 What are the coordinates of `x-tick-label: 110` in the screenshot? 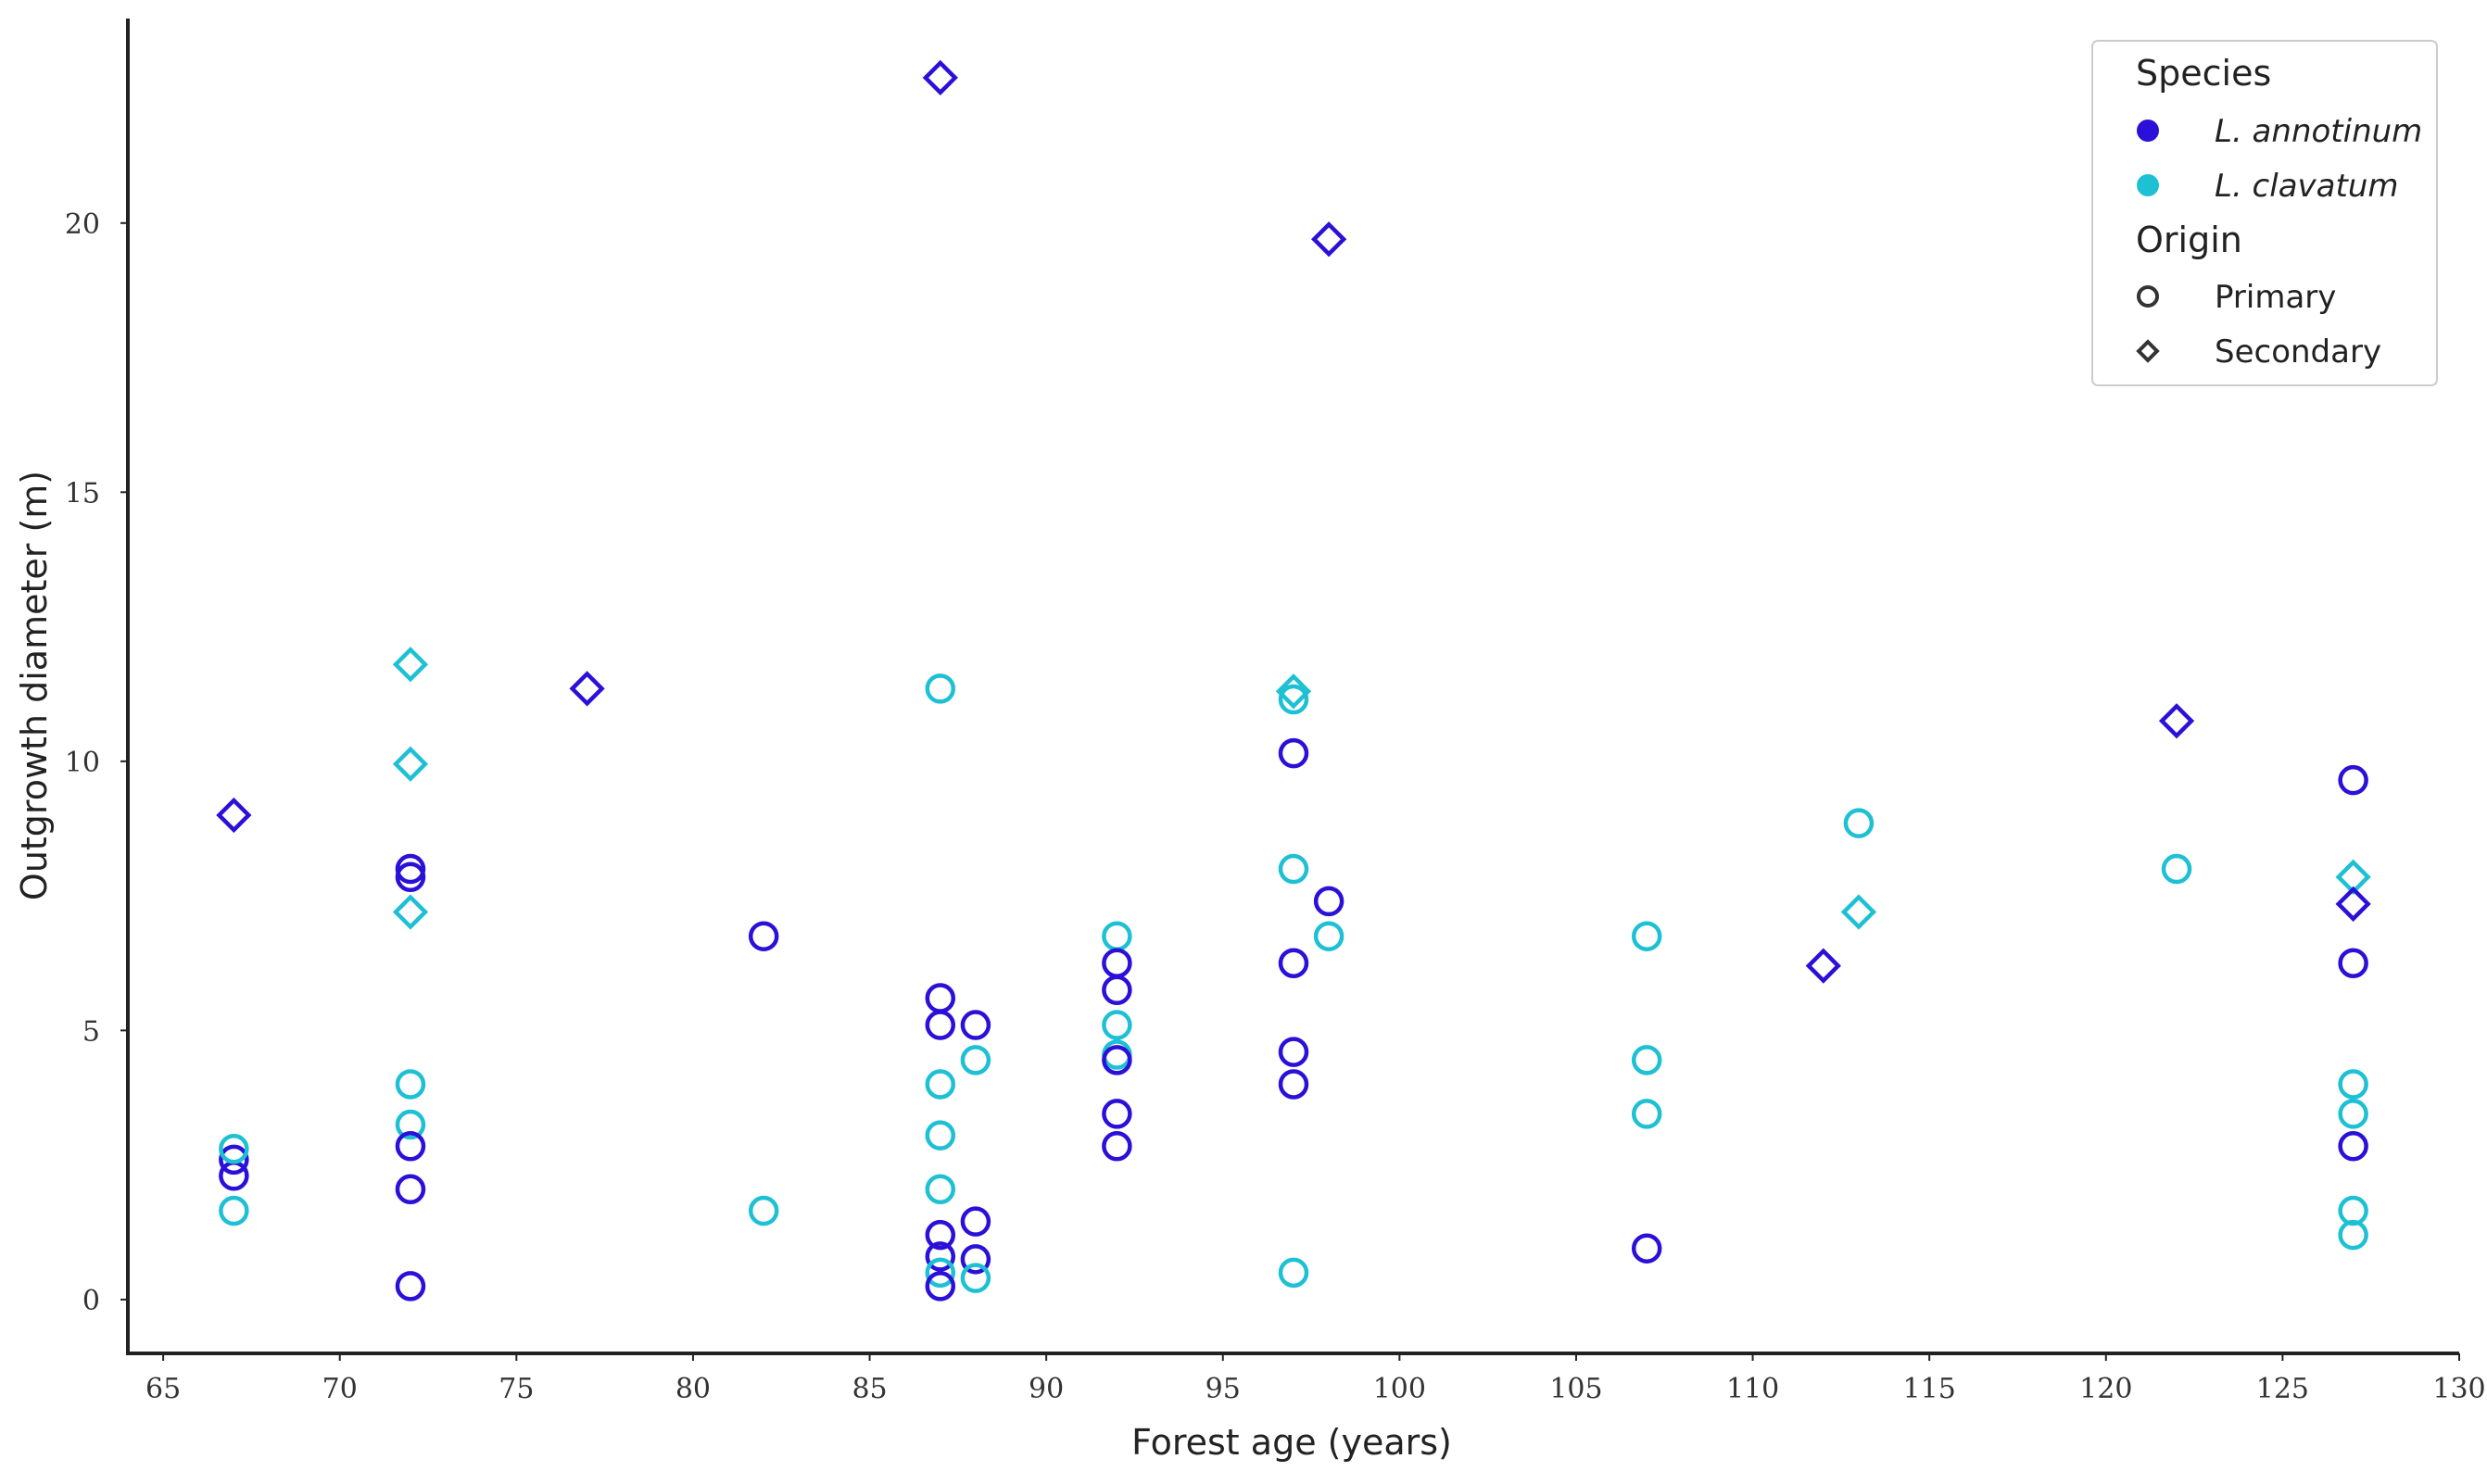 It's located at (1752, 1389).